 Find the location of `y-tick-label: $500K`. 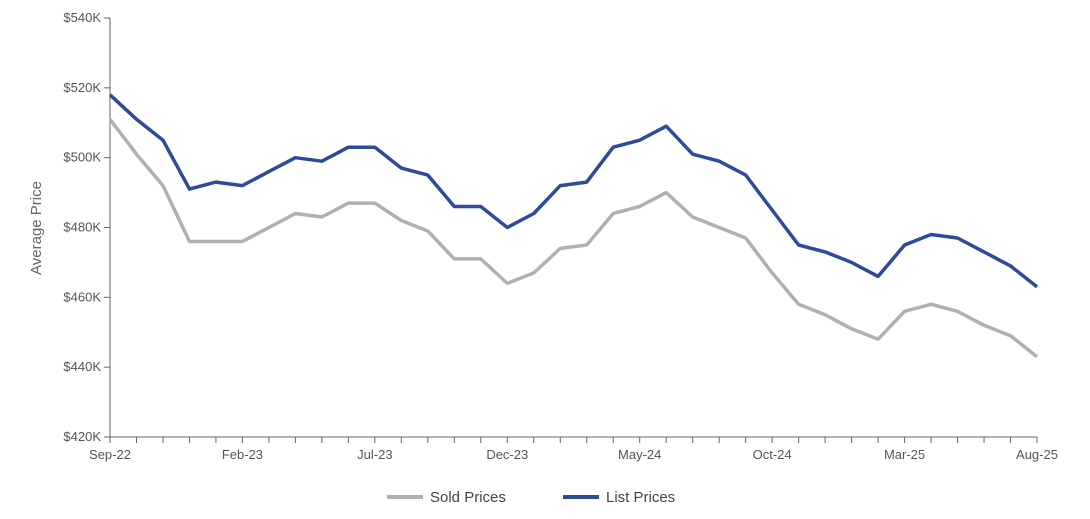

y-tick-label: $500K is located at coordinates (82, 157).